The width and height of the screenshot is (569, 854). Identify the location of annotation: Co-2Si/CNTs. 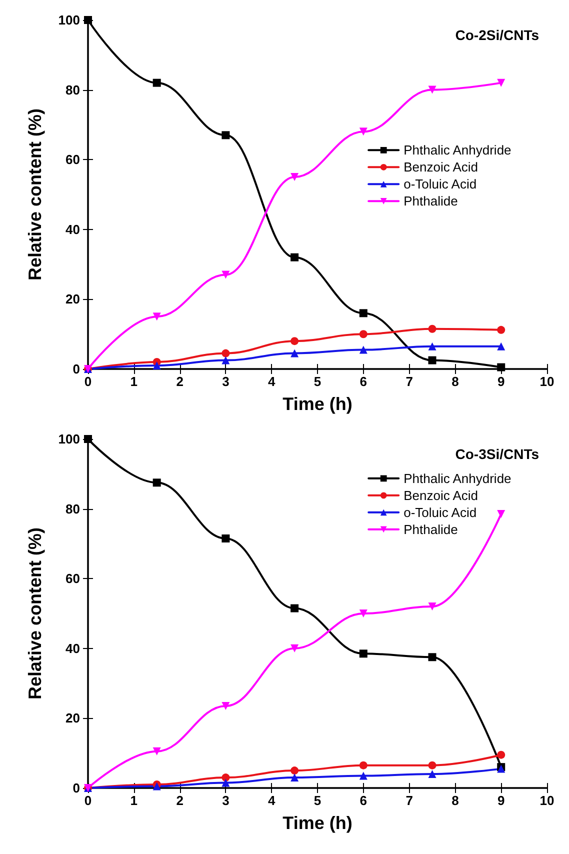
(497, 35).